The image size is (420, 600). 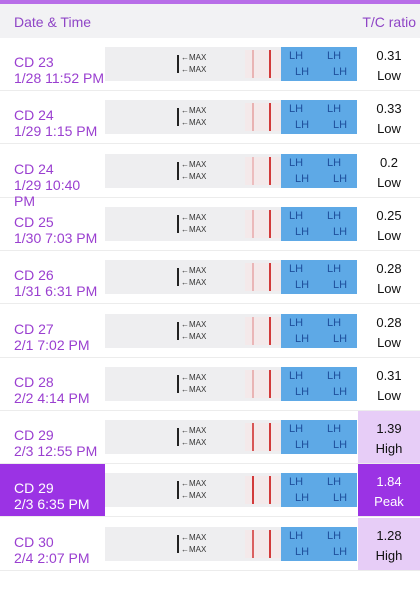 What do you see at coordinates (210, 118) in the screenshot?
I see `result-row: CD 24 1/29 1:15 PM ←MAX ←MAX LH LH LH LH 0.33 Low` at bounding box center [210, 118].